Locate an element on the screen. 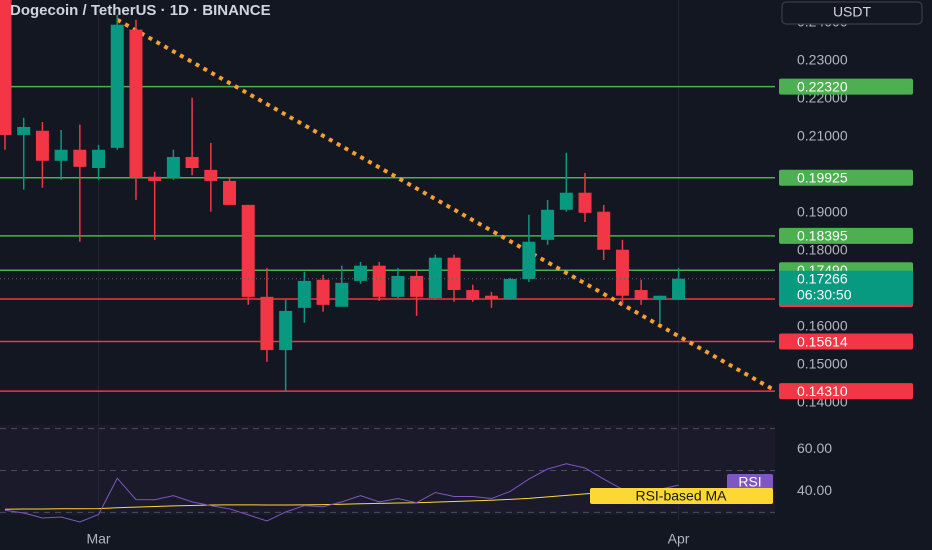 The image size is (932, 550). level-label: 0.18395 is located at coordinates (822, 236).